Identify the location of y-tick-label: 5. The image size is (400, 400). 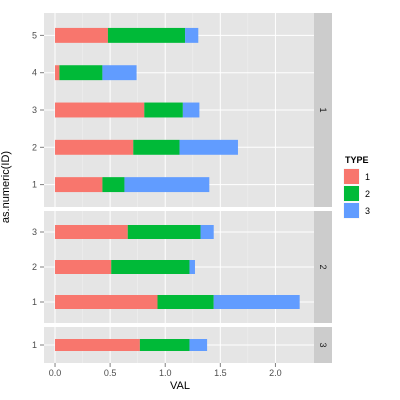
(34, 35).